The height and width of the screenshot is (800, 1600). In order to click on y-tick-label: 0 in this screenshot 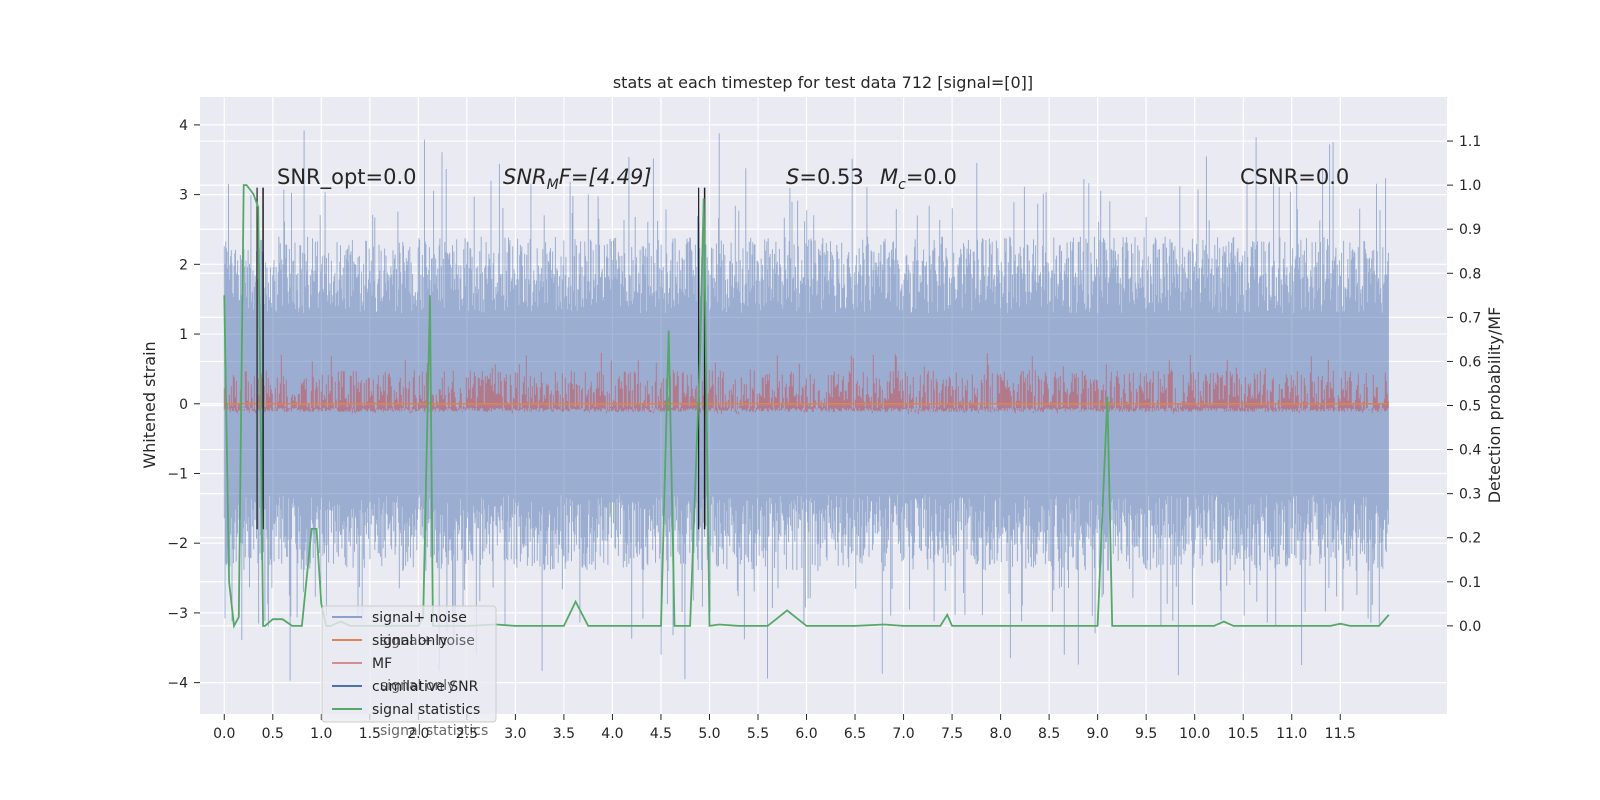, I will do `click(183, 405)`.